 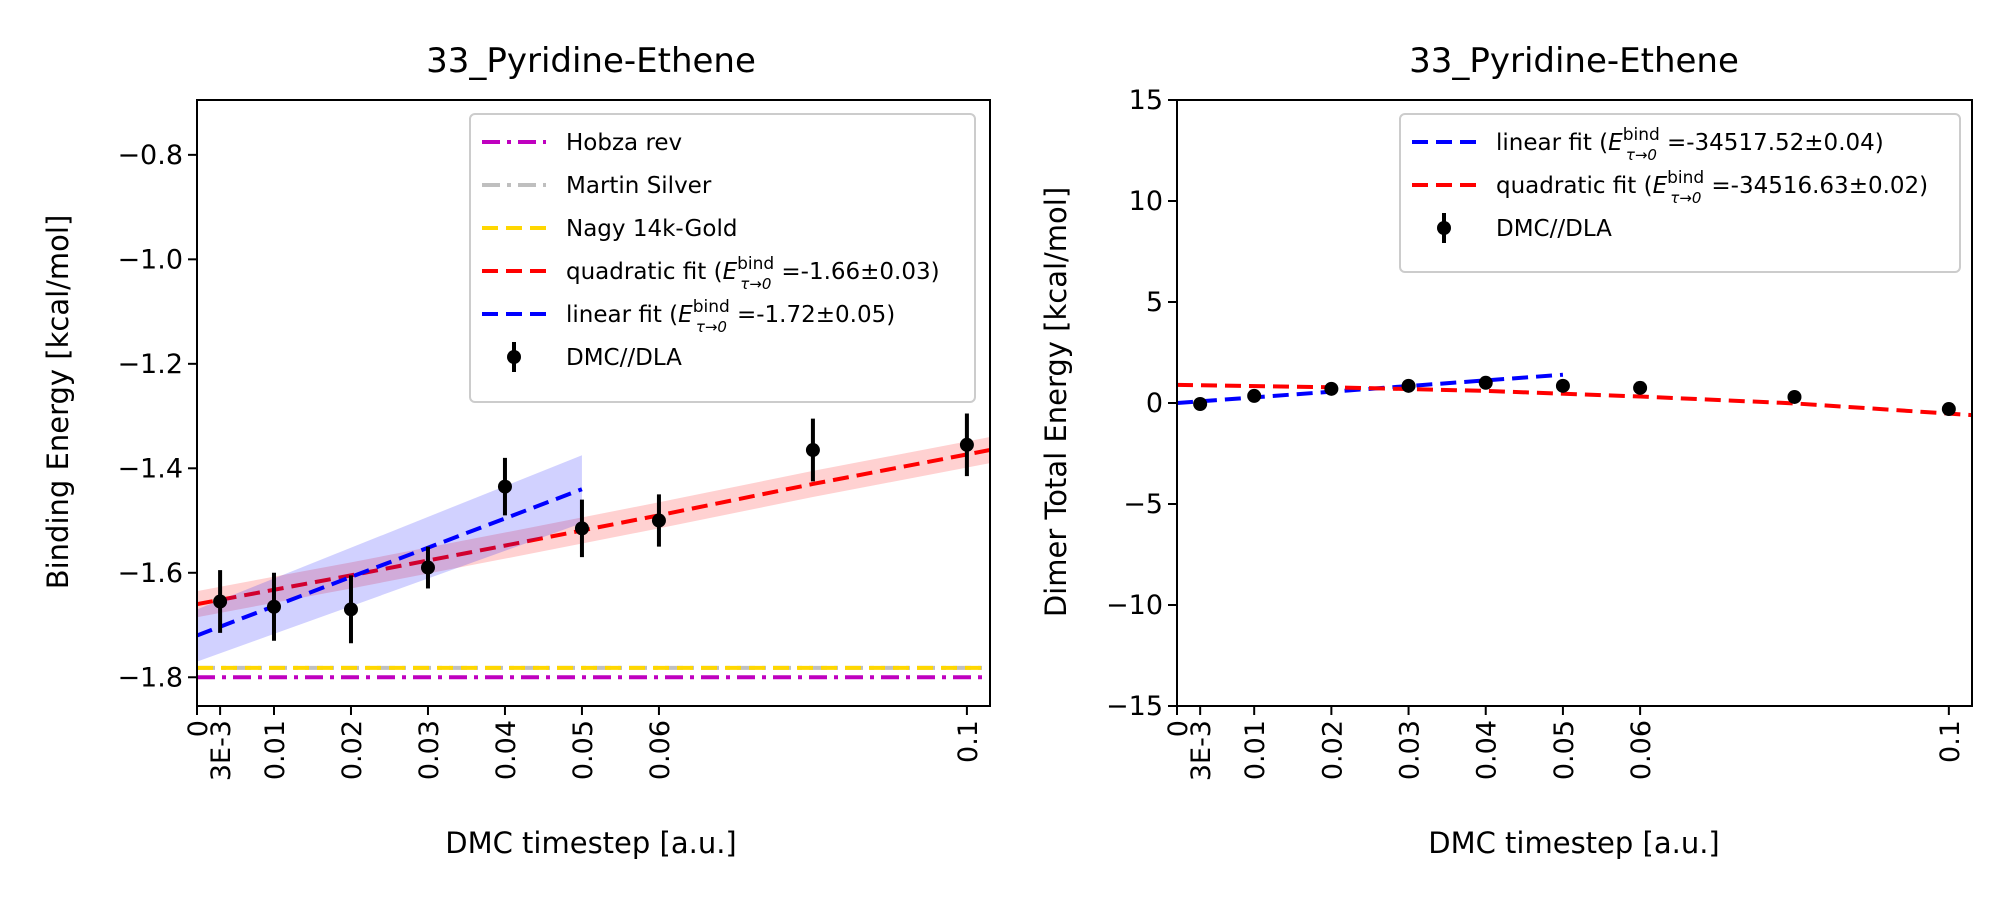 What do you see at coordinates (1134, 605) in the screenshot?
I see `y-tick-label: −10` at bounding box center [1134, 605].